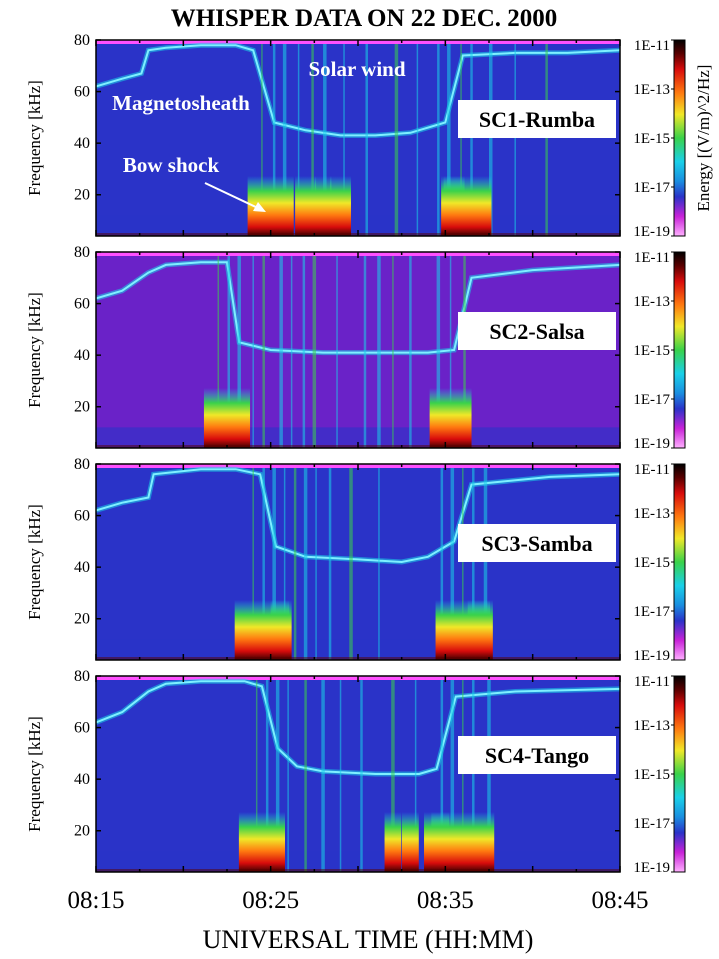 The height and width of the screenshot is (959, 719). I want to click on spacecraft-label: SC2-Salsa, so click(536, 331).